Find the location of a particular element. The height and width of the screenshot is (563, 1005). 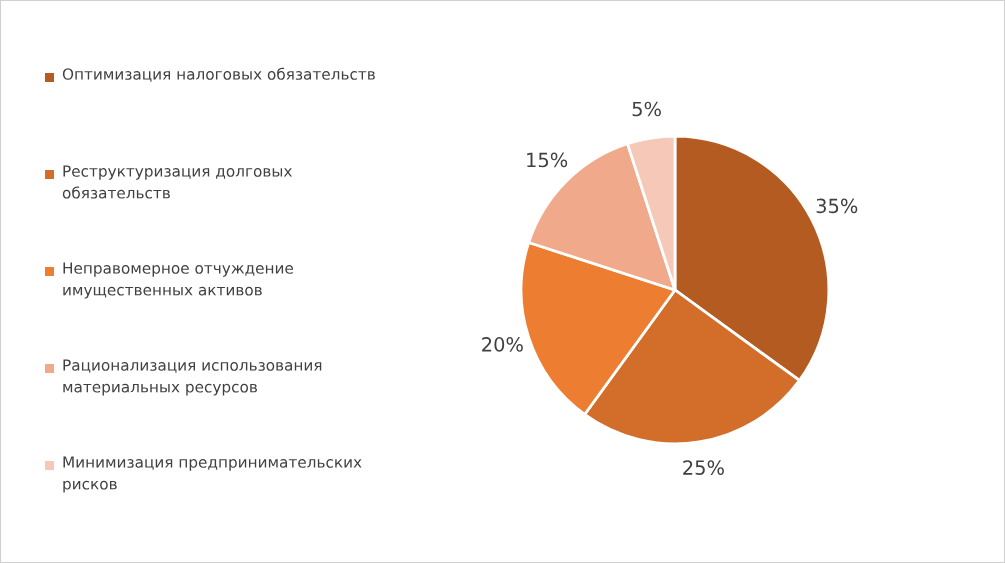

data-label: 35% is located at coordinates (837, 206).